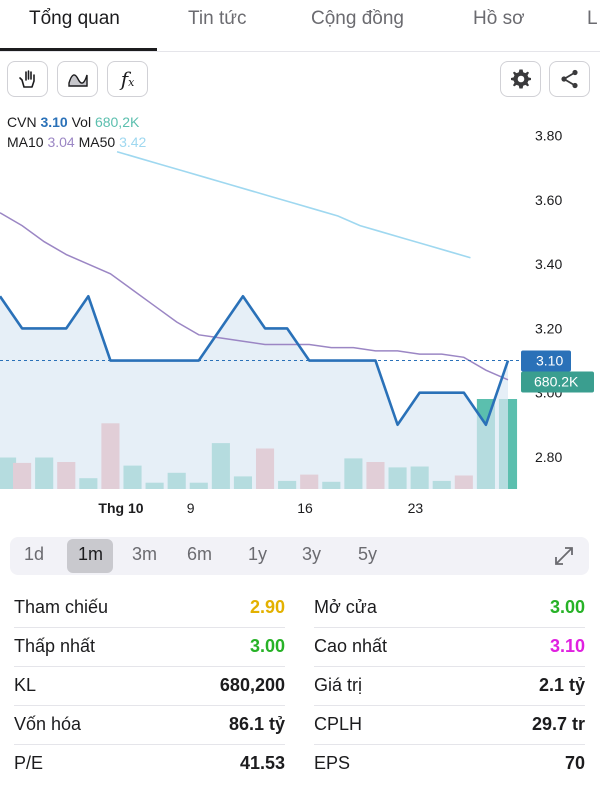  What do you see at coordinates (29, 763) in the screenshot?
I see `stat-label: P/E` at bounding box center [29, 763].